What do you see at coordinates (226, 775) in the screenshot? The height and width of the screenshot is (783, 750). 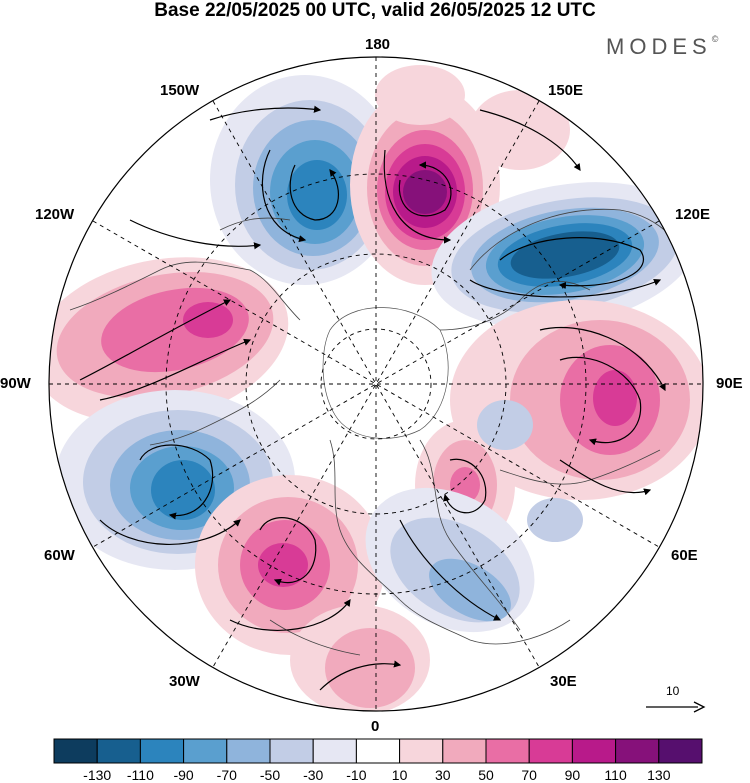 I see `colorbar-tick-label: -70` at bounding box center [226, 775].